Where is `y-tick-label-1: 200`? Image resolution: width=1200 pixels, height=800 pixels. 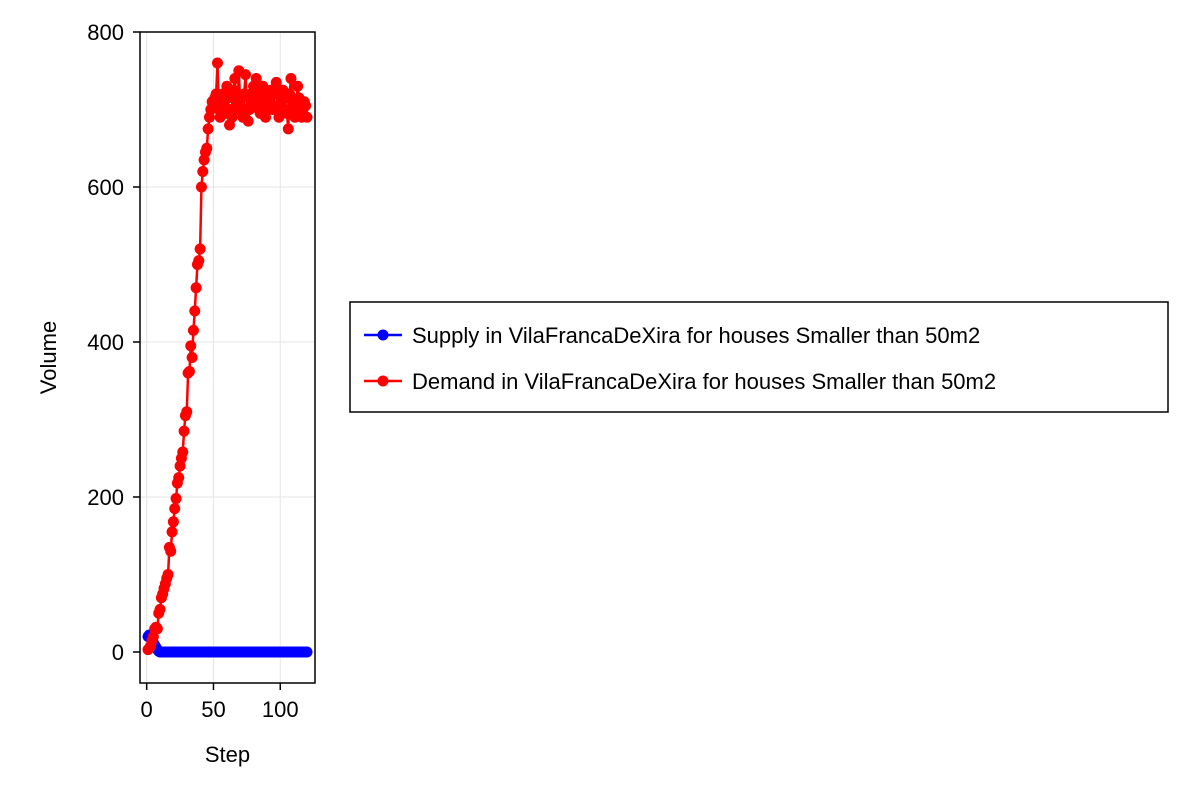
y-tick-label-1: 200 is located at coordinates (105, 497).